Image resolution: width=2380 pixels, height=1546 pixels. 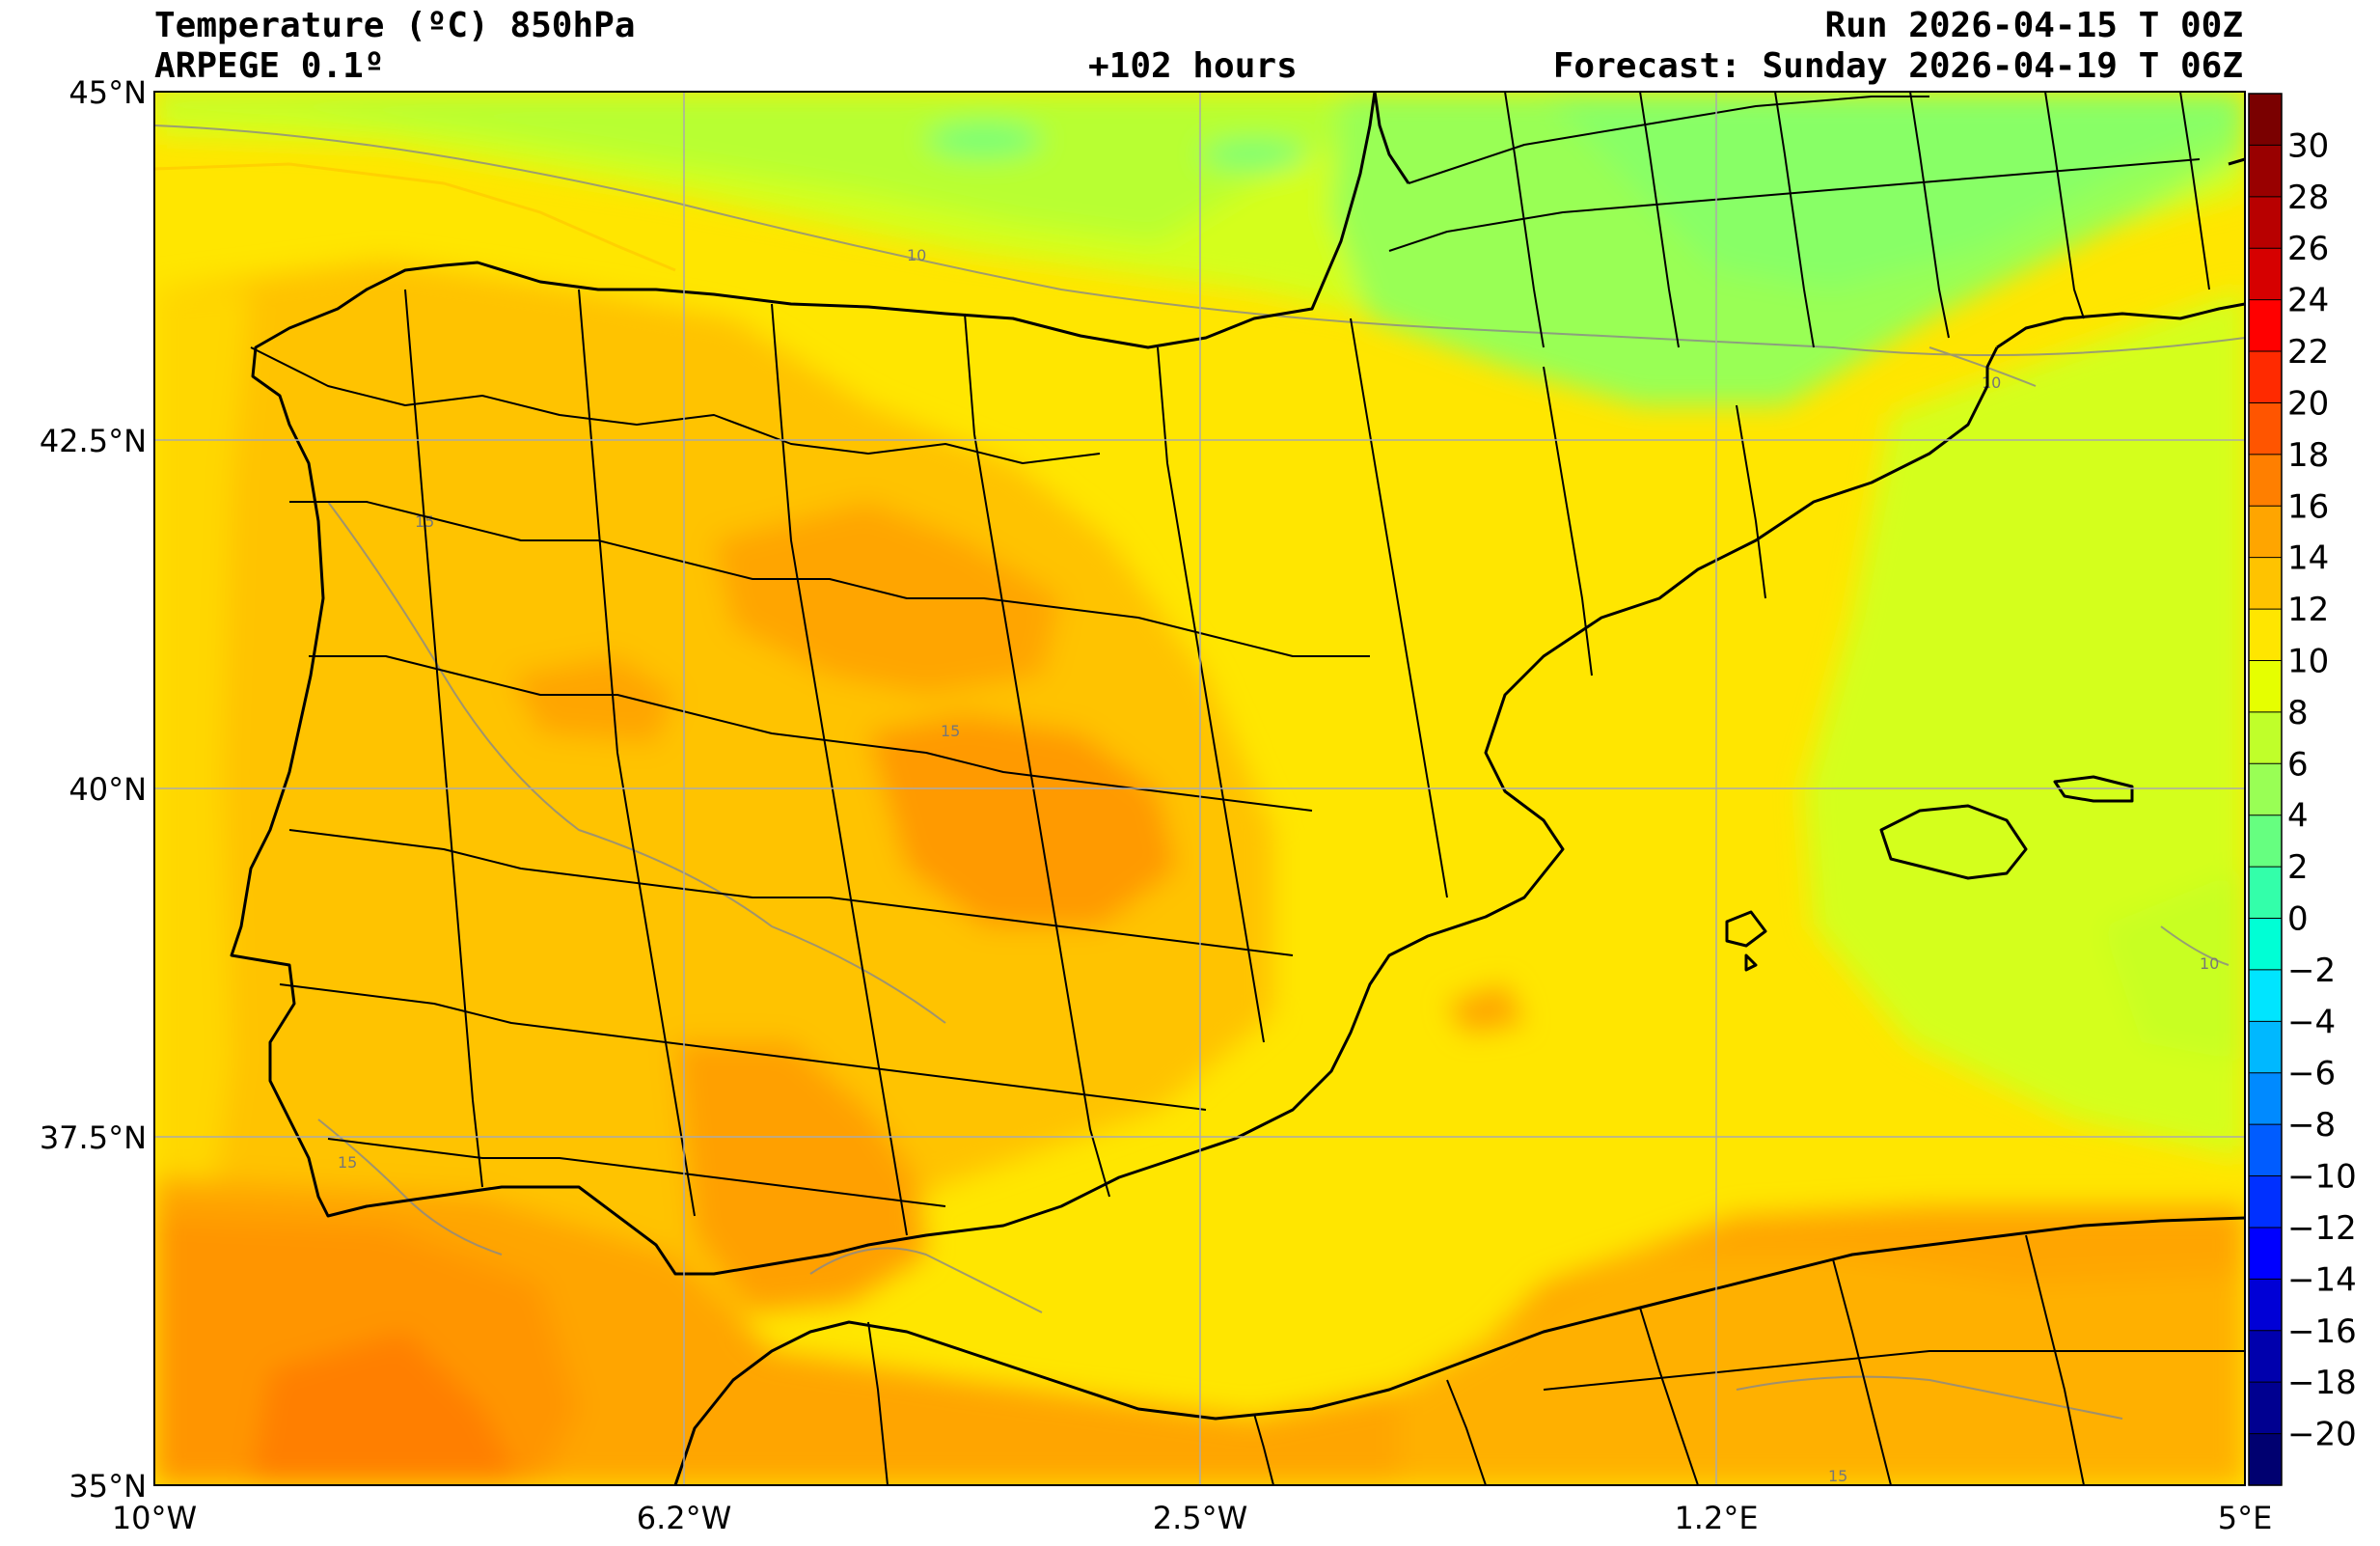 I want to click on colorbar-label: −16, so click(x=2322, y=1331).